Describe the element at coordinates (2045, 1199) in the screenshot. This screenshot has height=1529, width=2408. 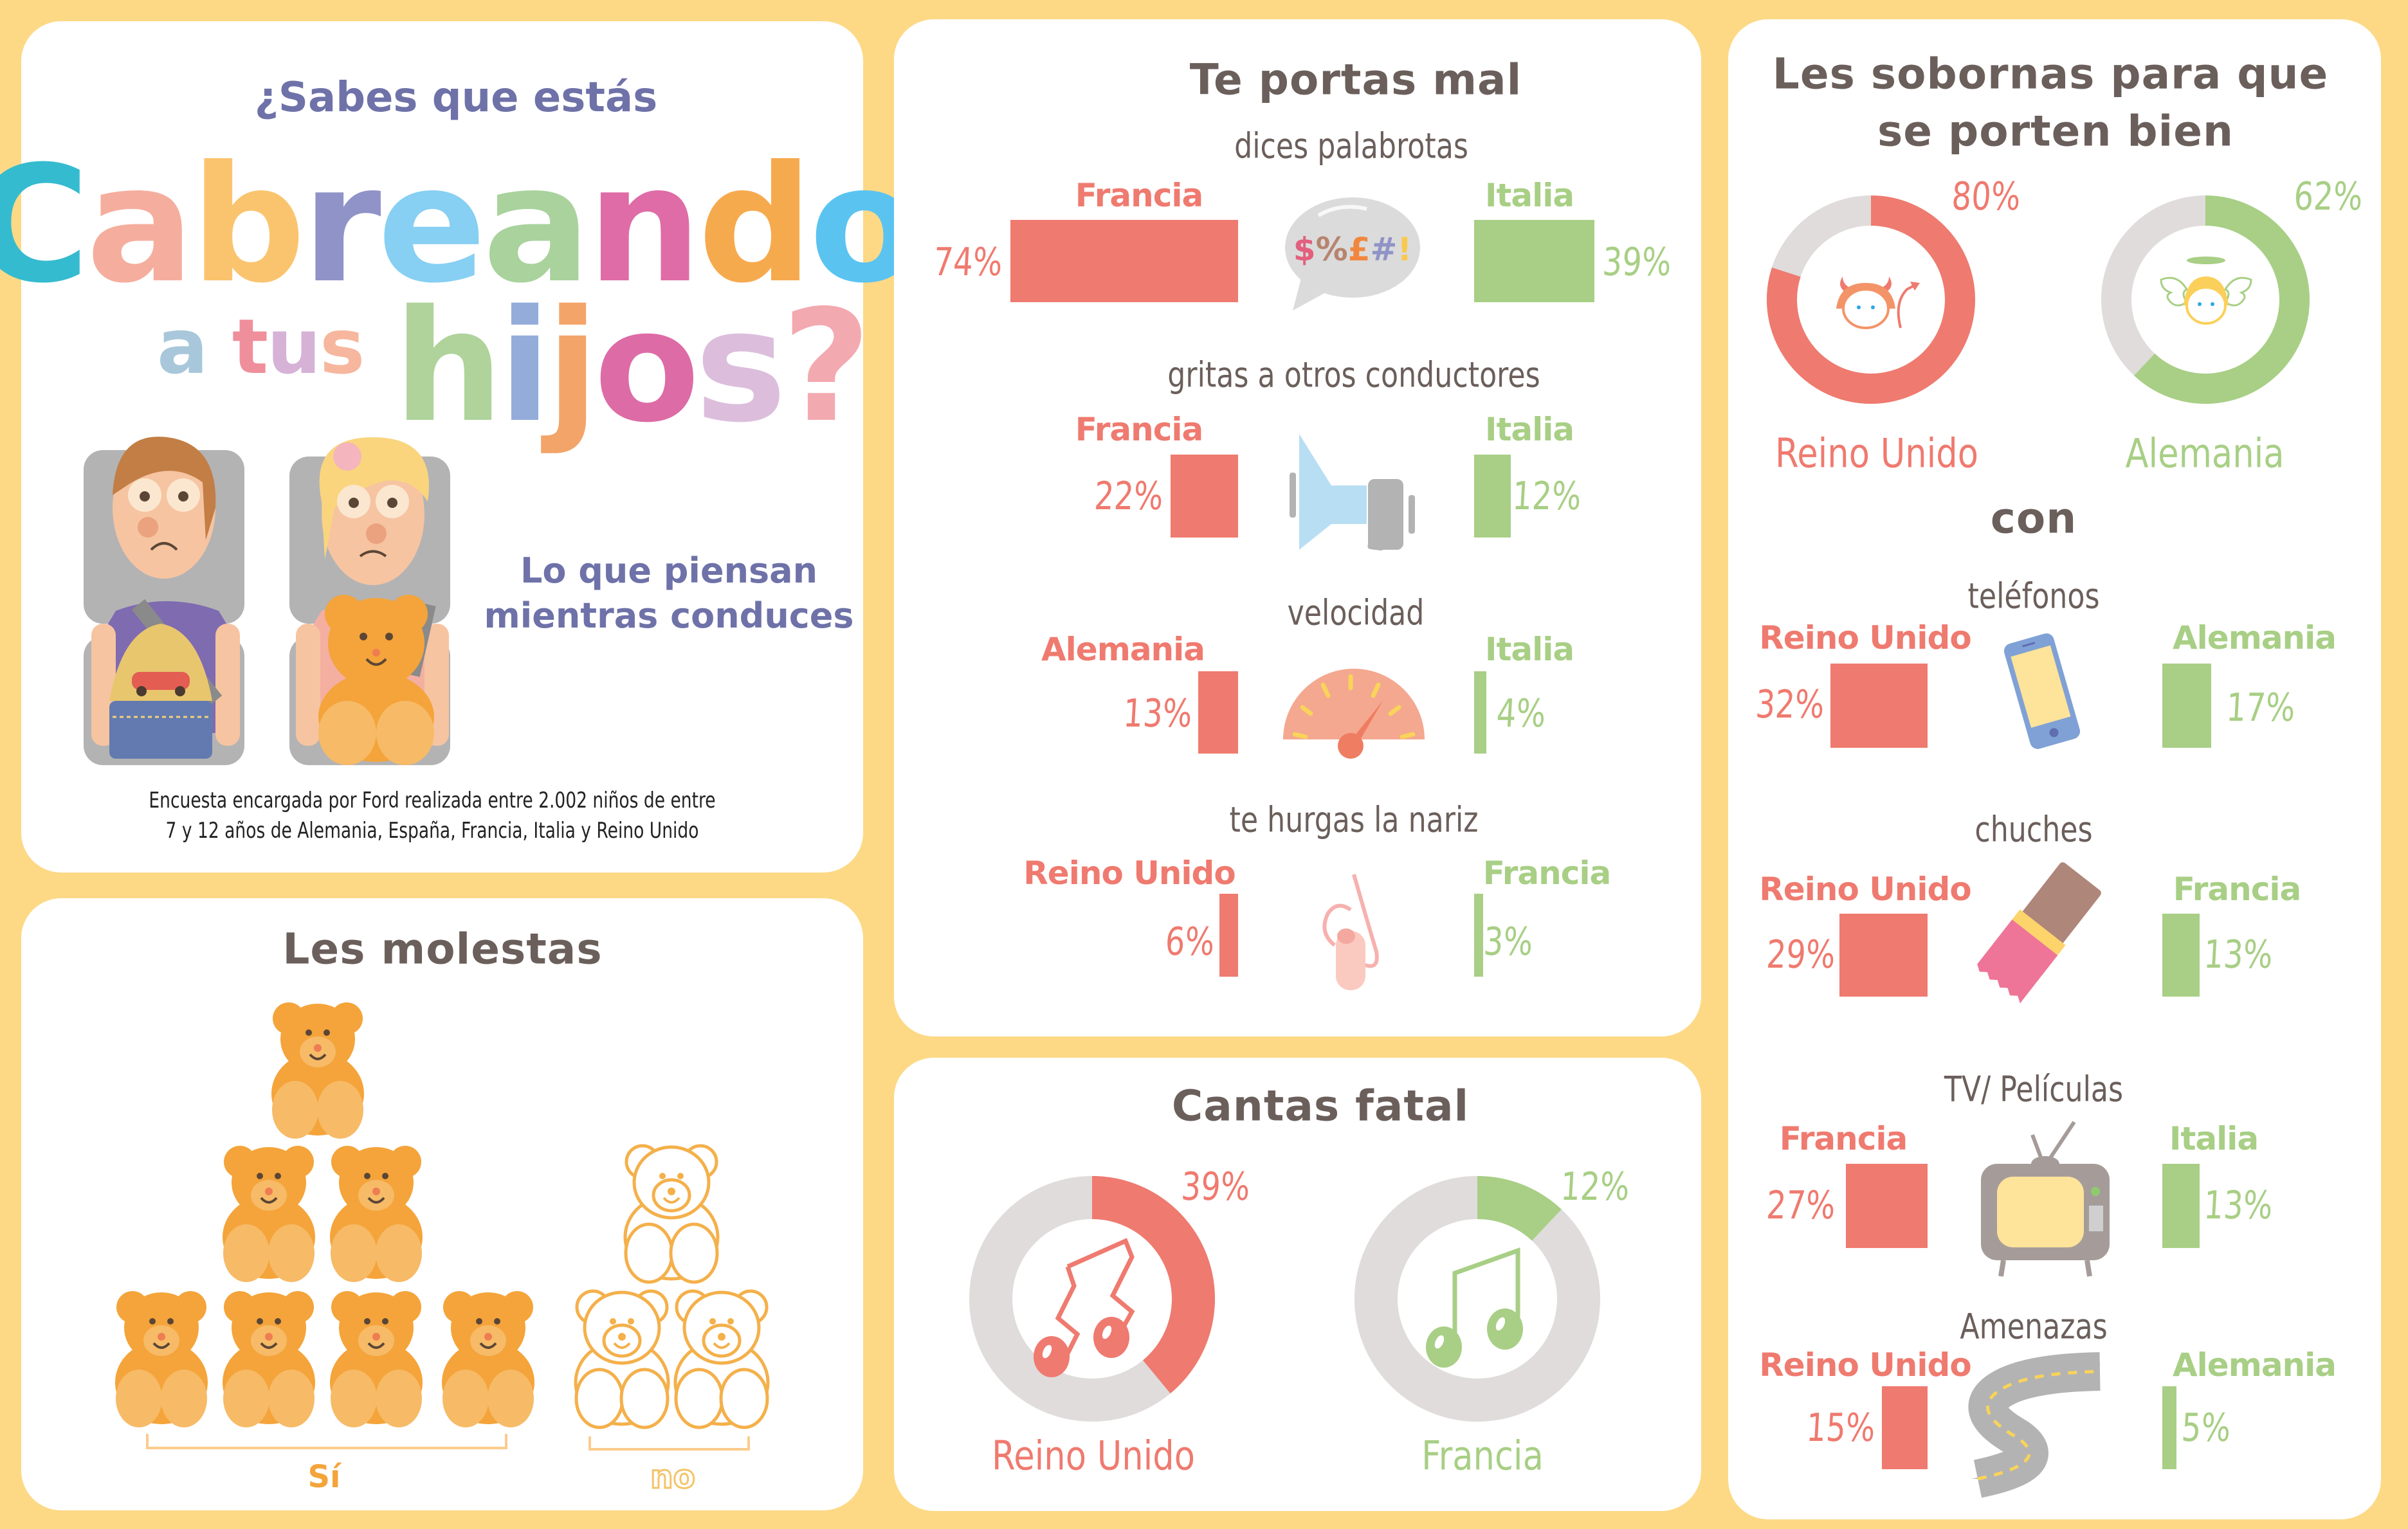
I see `tv-icon` at that location.